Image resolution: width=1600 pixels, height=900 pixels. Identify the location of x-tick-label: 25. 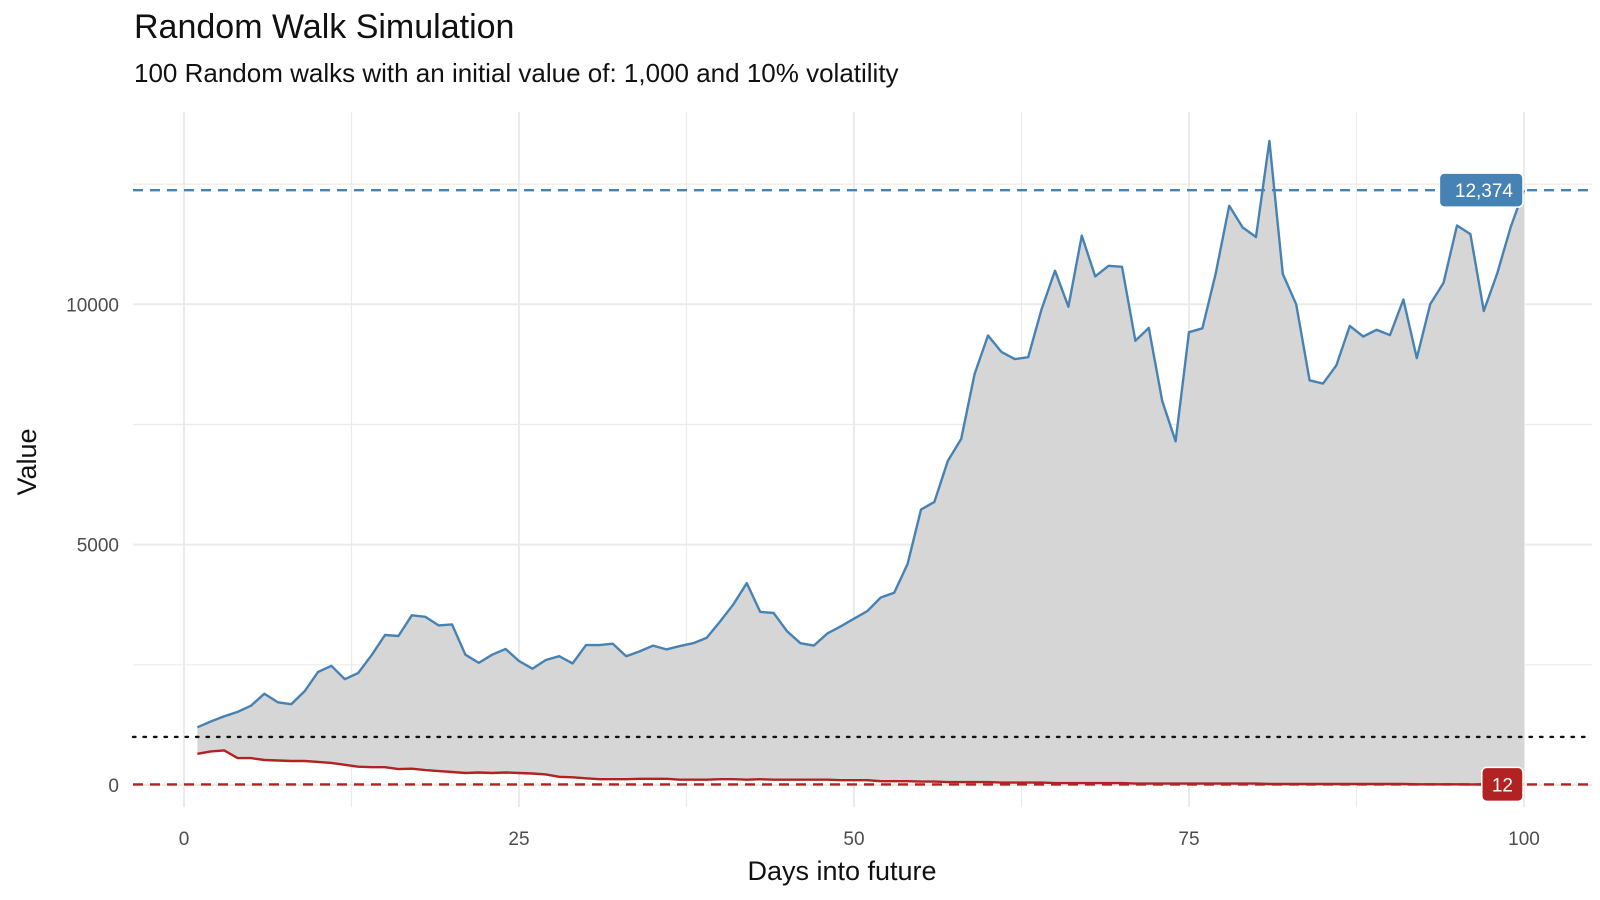
(518, 839).